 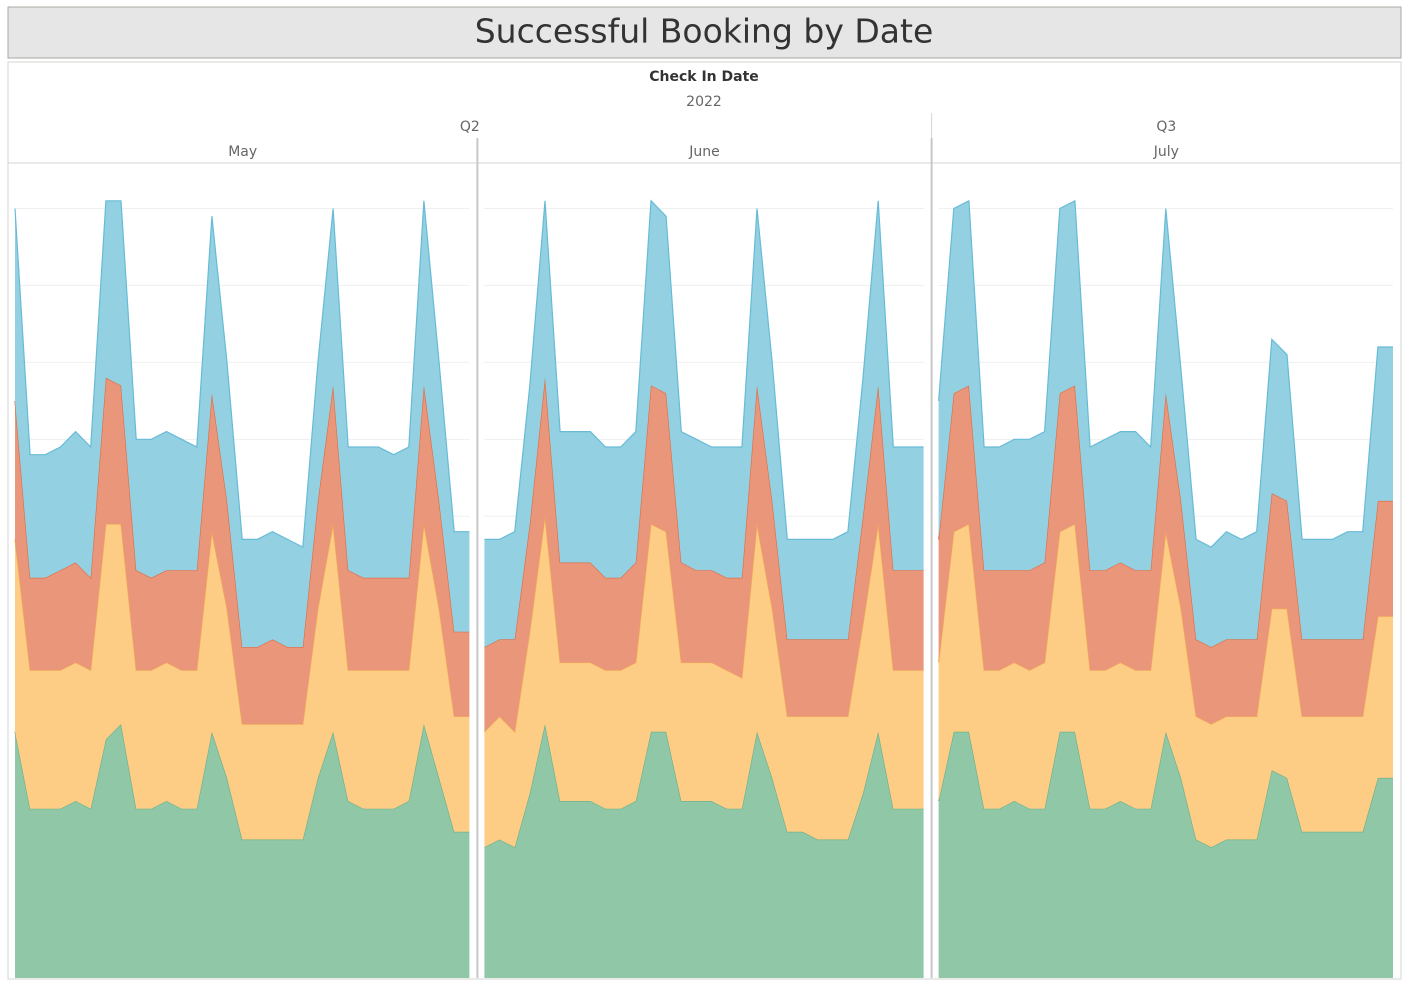 I want to click on header-label: Check In Date, so click(x=704, y=77).